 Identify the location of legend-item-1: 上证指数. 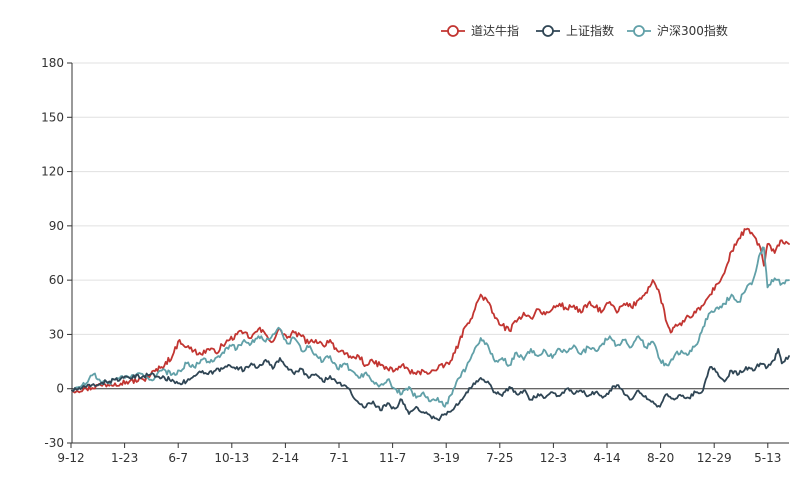
(575, 30).